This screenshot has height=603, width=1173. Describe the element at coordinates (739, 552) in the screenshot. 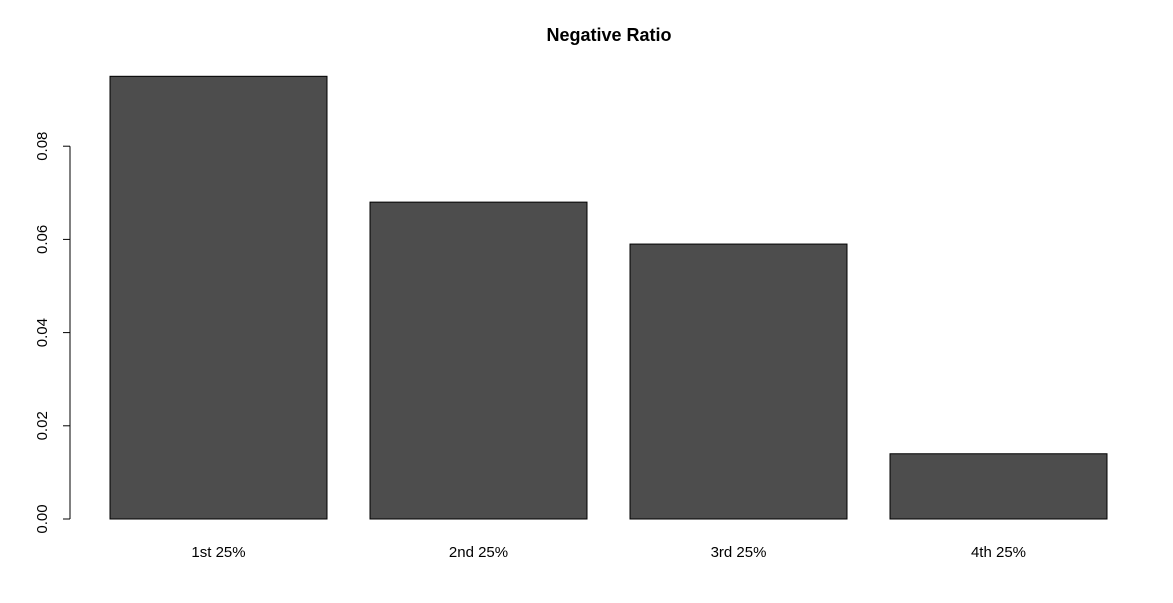

I see `x-tick-label: 3rd 25%` at that location.